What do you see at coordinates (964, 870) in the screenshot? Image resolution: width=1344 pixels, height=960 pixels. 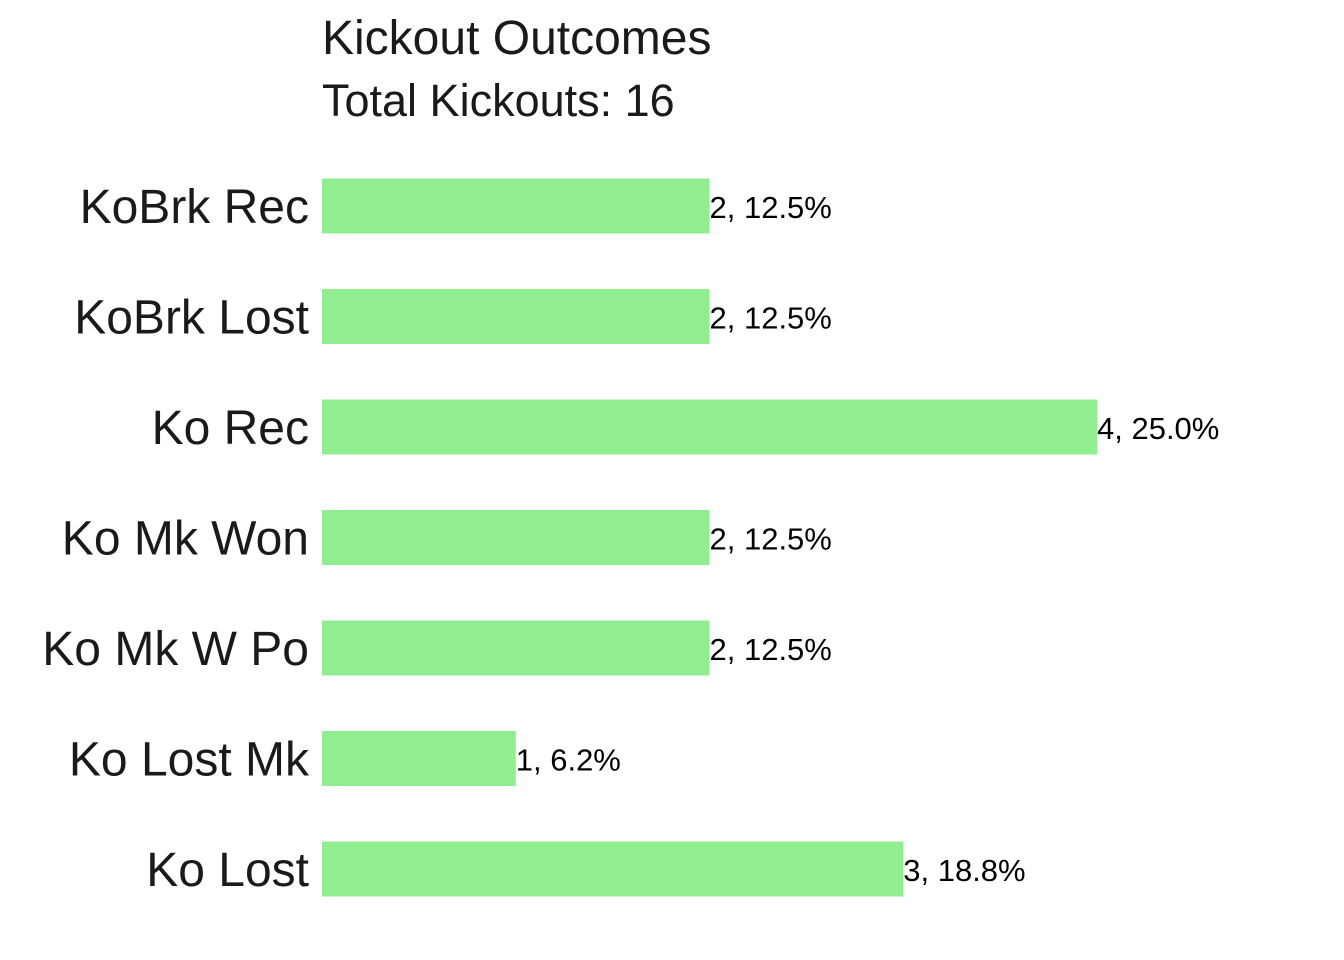 I see `data-label: 3, 18.8%` at bounding box center [964, 870].